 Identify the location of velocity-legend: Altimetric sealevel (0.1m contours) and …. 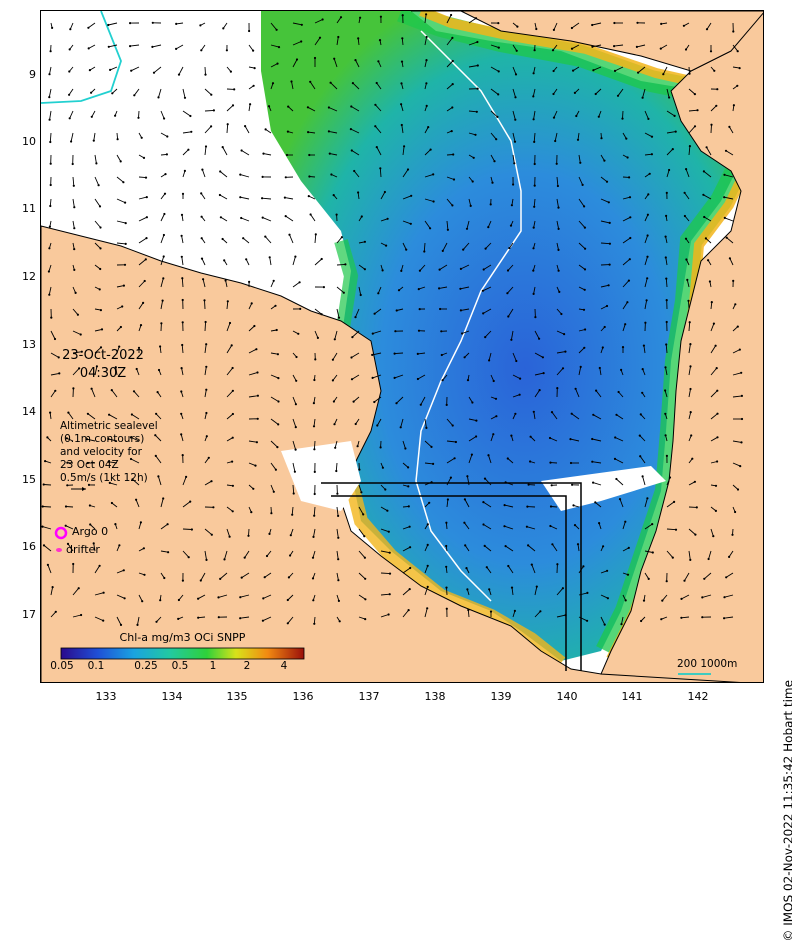
(130, 452).